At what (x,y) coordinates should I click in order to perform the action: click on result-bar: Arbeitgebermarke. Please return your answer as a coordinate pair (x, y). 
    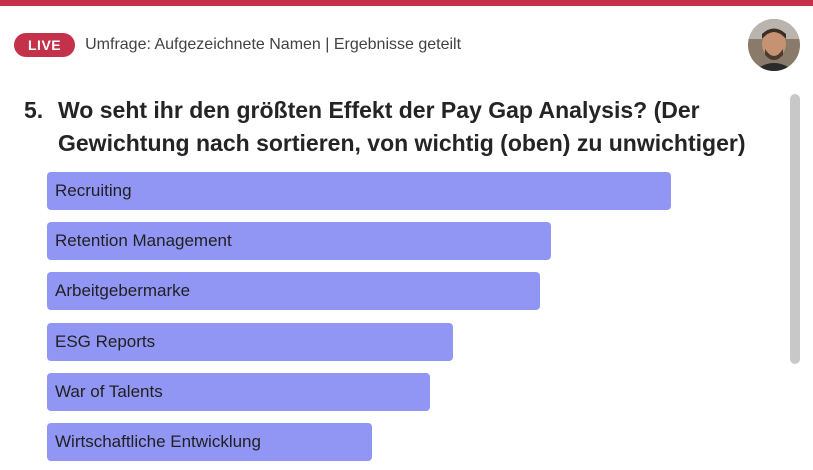
    Looking at the image, I should click on (293, 291).